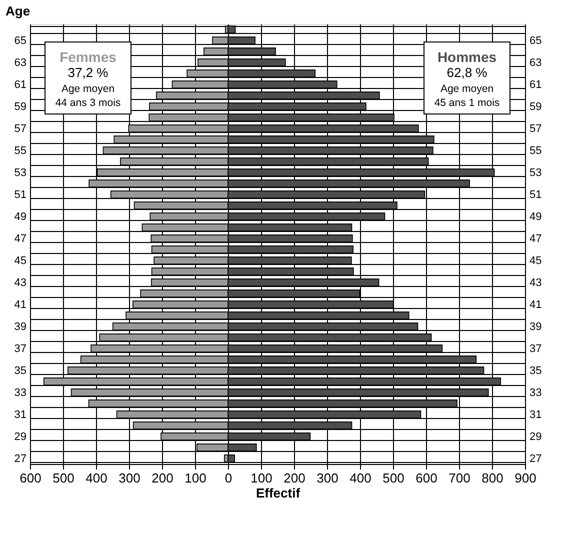  What do you see at coordinates (20, 305) in the screenshot?
I see `y-tick-label: 41` at bounding box center [20, 305].